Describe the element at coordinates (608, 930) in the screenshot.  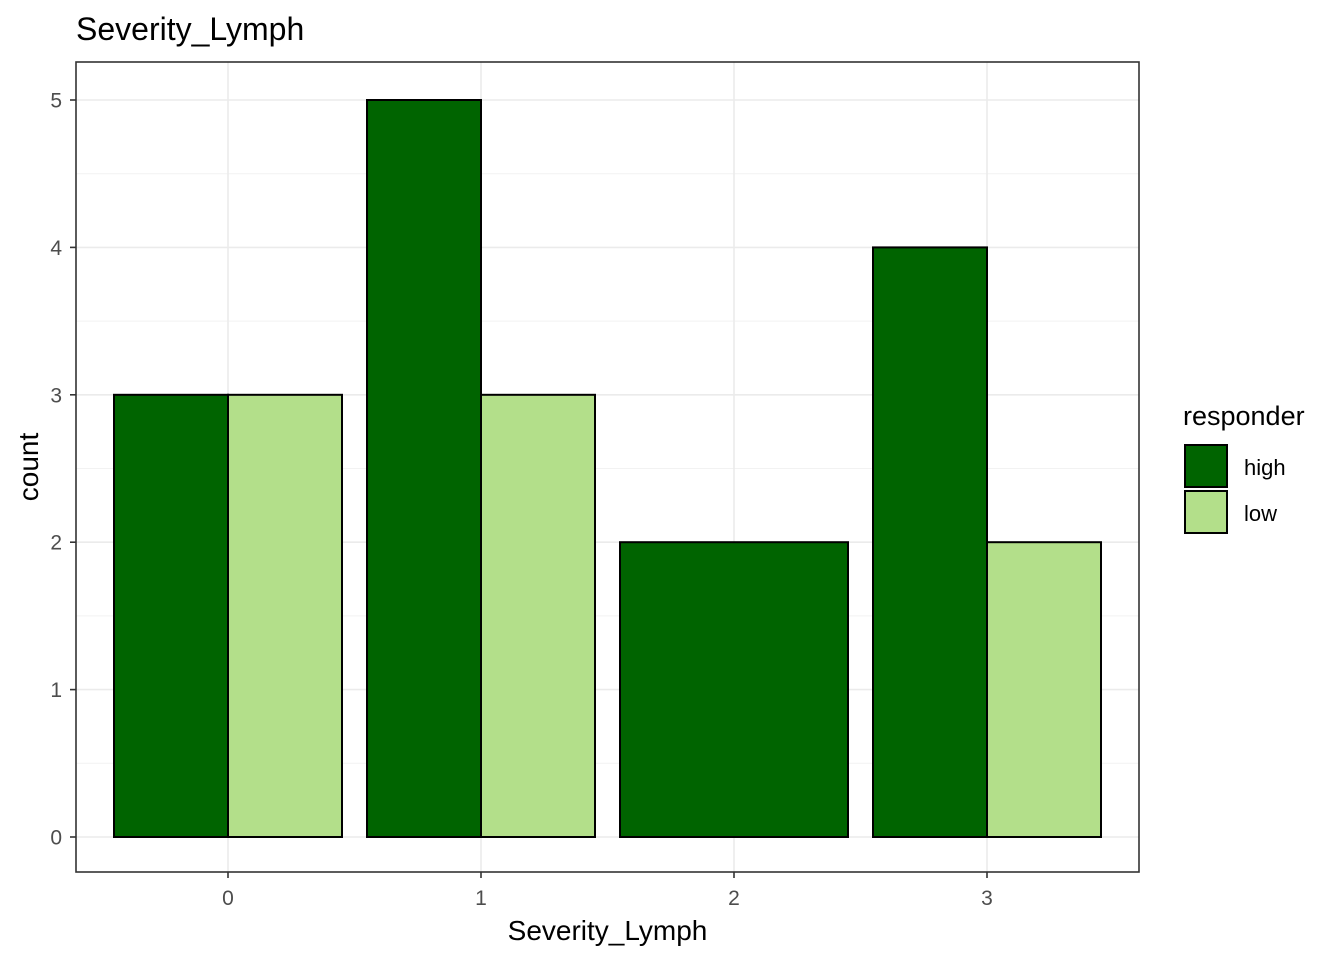
I see `x-axis-title: Severity_Lymph` at that location.